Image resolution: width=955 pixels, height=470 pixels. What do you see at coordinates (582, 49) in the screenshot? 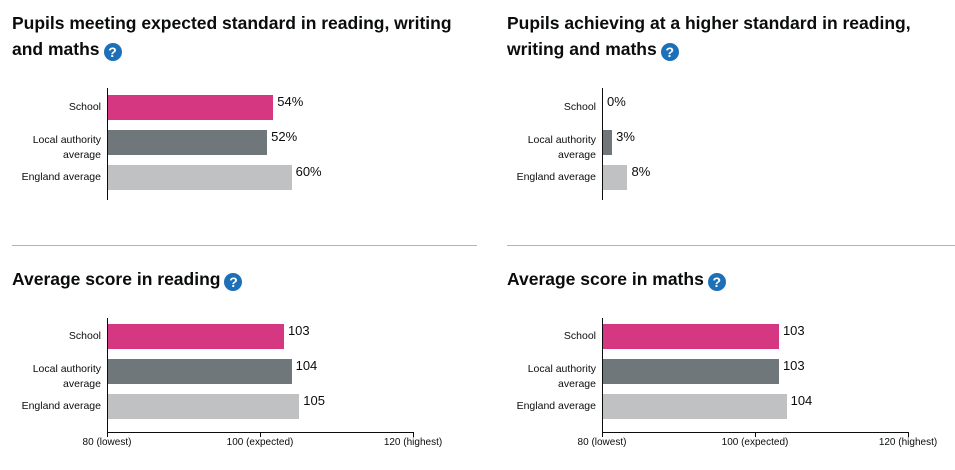
I see `chart-title-line: writing and maths` at bounding box center [582, 49].